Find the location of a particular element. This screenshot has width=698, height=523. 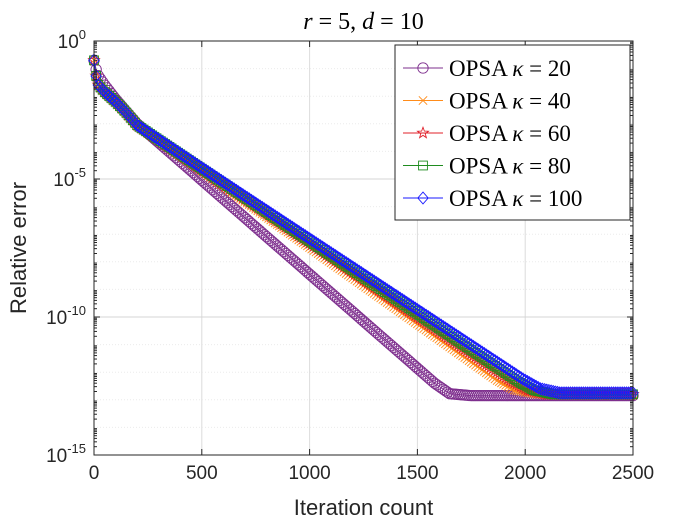

x-axis-label: Iteration count is located at coordinates (363, 507).